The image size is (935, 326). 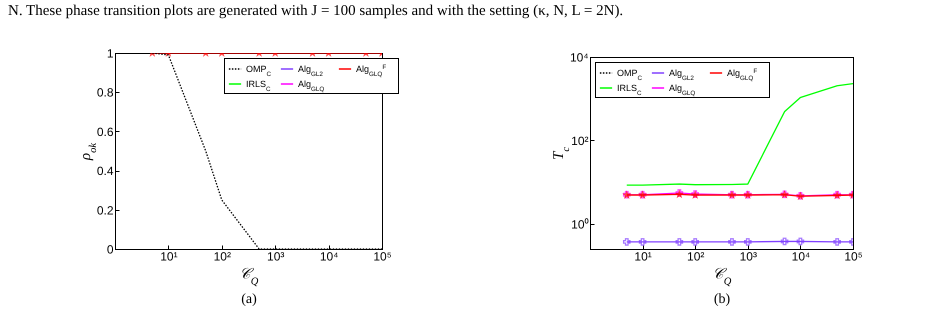 What do you see at coordinates (316, 11) in the screenshot?
I see `text: N. These phase transition plots are generated with J = 100 samples and with the setting (κ, N, L = 2N).` at bounding box center [316, 11].